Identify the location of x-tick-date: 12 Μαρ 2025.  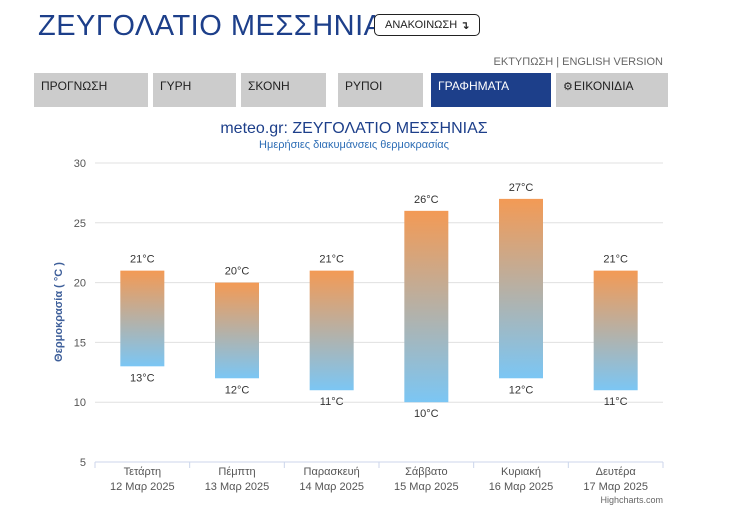
(142, 487).